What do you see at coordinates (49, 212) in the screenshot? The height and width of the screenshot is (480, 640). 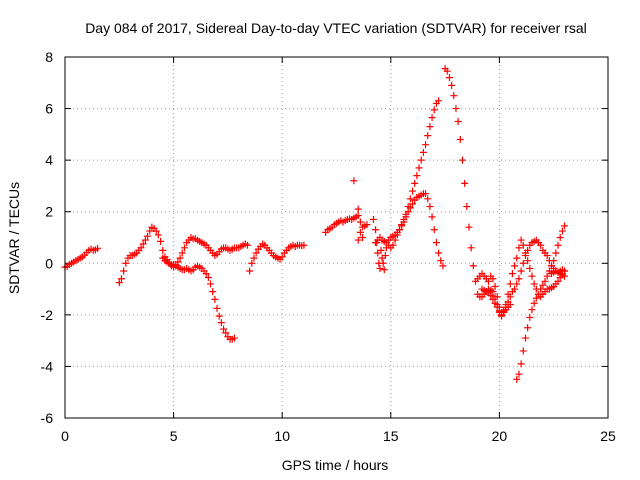 I see `y-tick-label: 2` at bounding box center [49, 212].